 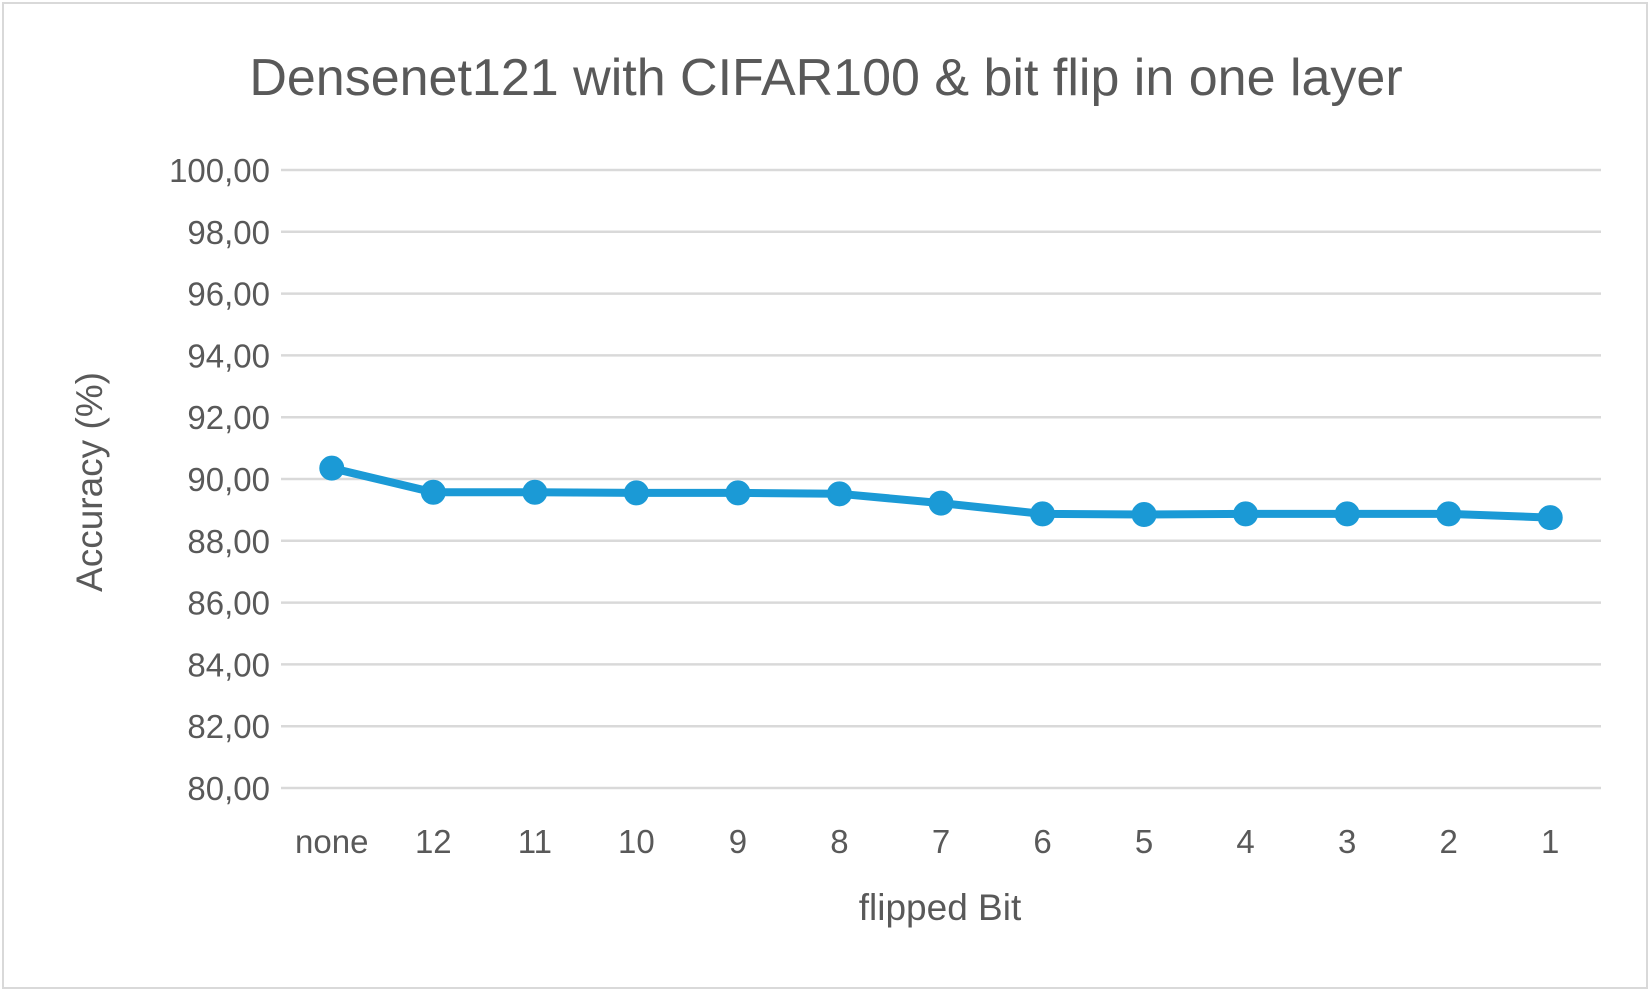 I want to click on y-tick-label: 92,00, so click(x=228, y=417).